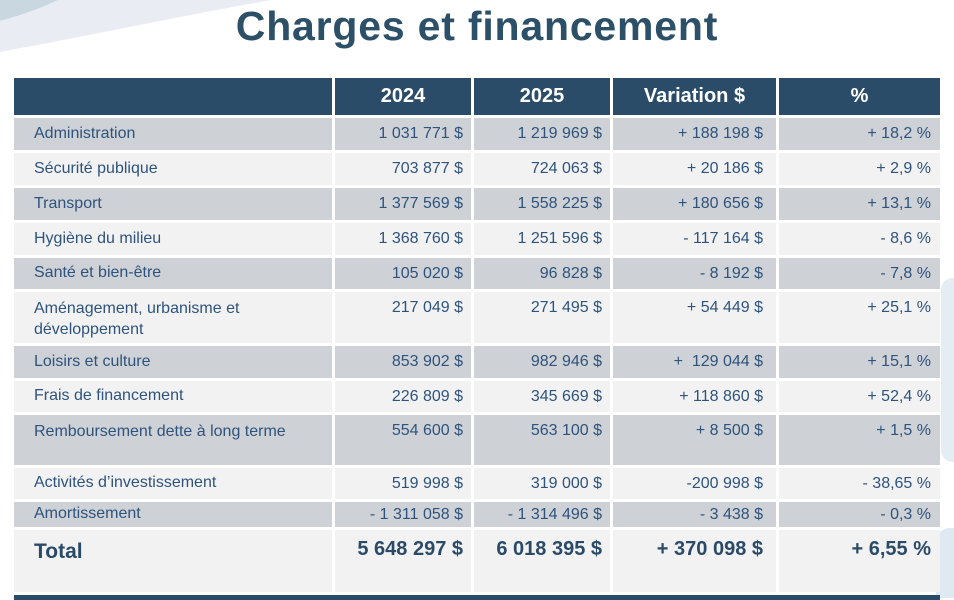 The width and height of the screenshot is (954, 600). Describe the element at coordinates (173, 169) in the screenshot. I see `row-label: Sécurité publique` at that location.